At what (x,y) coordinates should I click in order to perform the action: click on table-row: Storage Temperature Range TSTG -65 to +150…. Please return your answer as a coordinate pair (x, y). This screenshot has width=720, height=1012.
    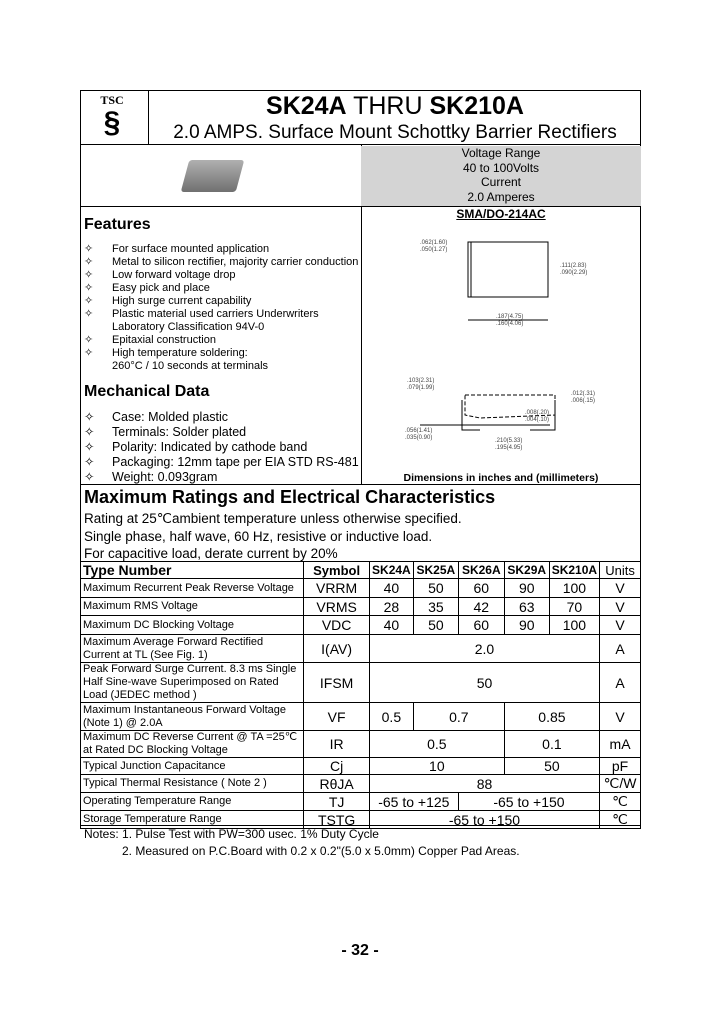
    Looking at the image, I should click on (360, 819).